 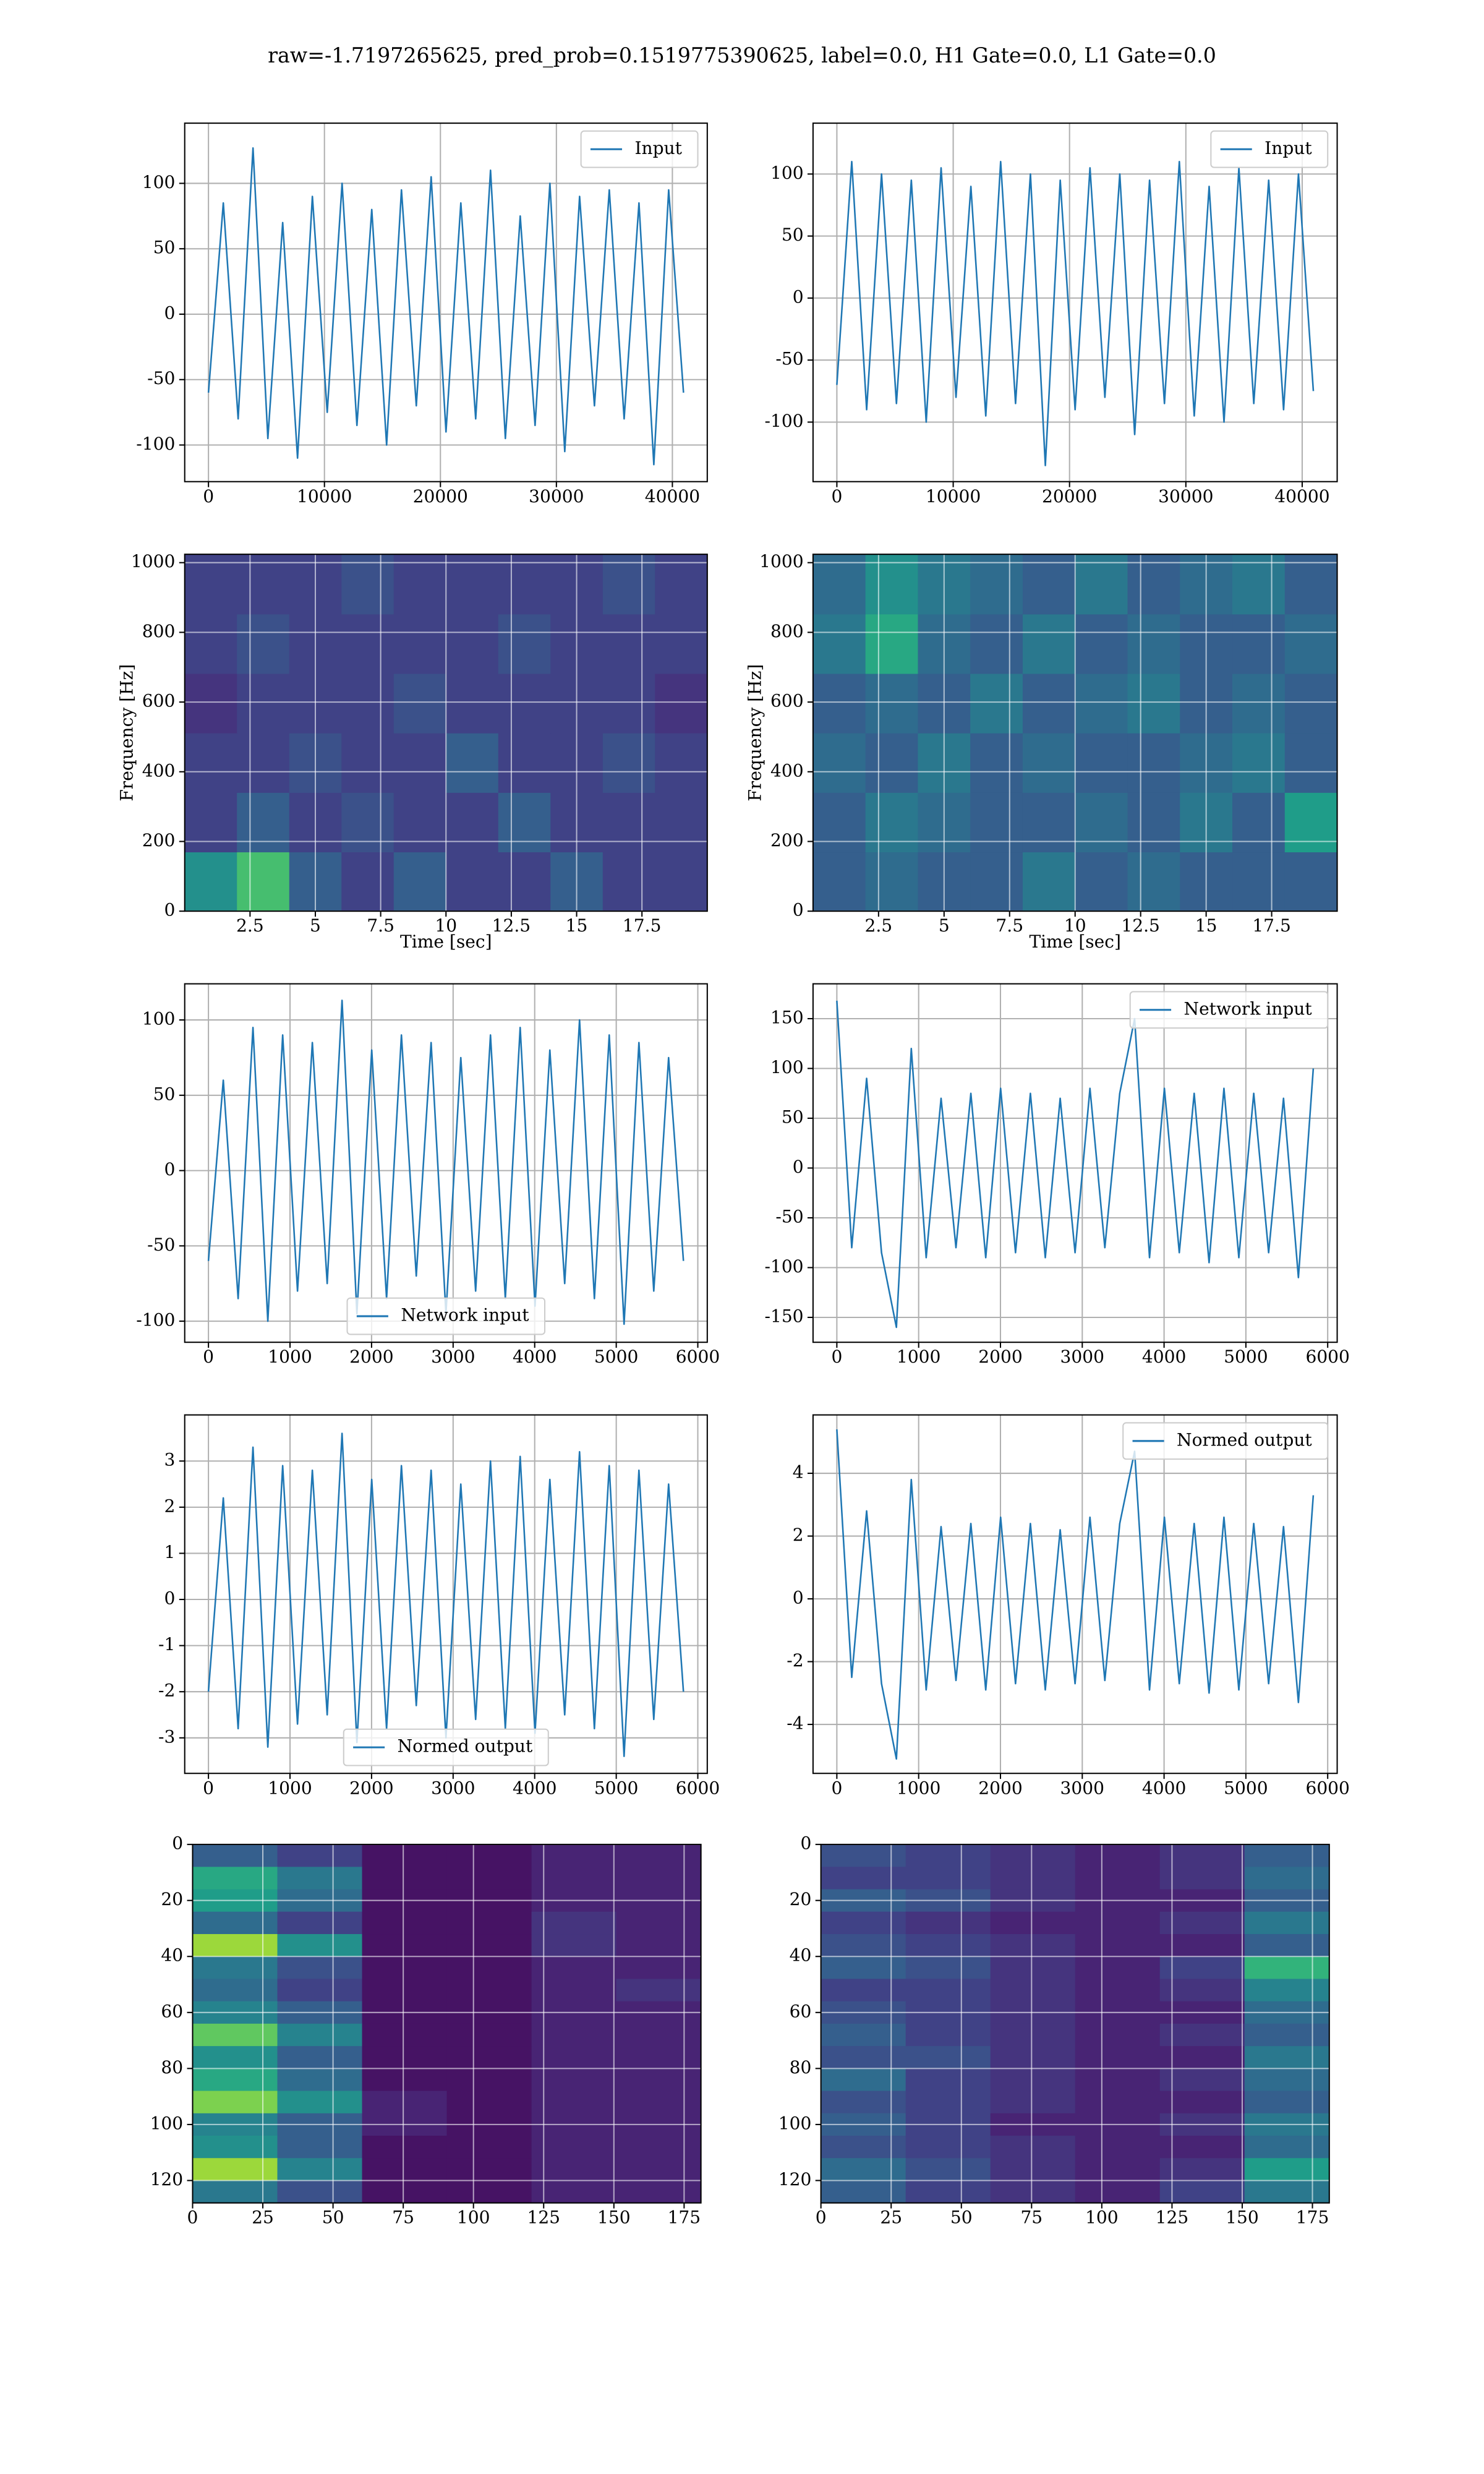 What do you see at coordinates (1075, 1594) in the screenshot?
I see `line-series` at bounding box center [1075, 1594].